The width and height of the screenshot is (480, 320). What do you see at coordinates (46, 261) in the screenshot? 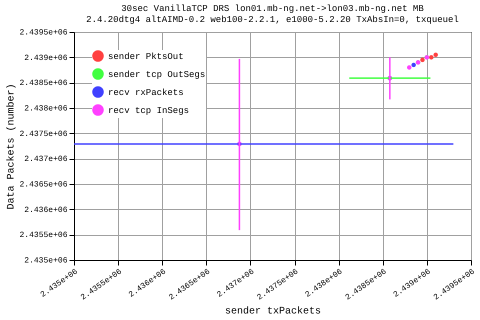
I see `y-tick-label: 2.435e+06` at bounding box center [46, 261].